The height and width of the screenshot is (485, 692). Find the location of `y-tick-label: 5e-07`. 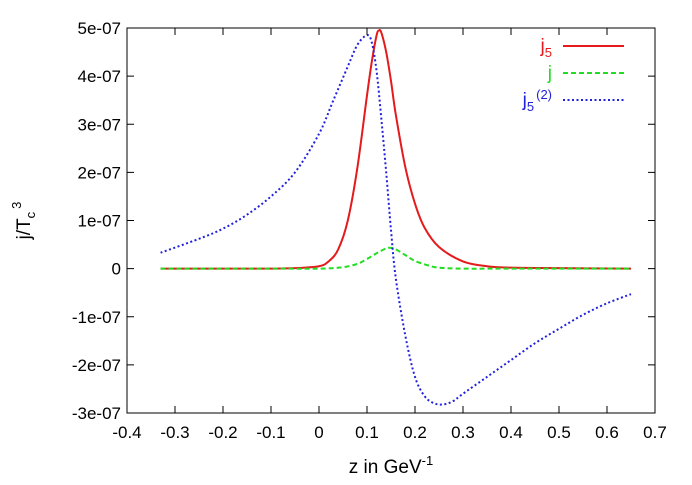

y-tick-label: 5e-07 is located at coordinates (99, 28).